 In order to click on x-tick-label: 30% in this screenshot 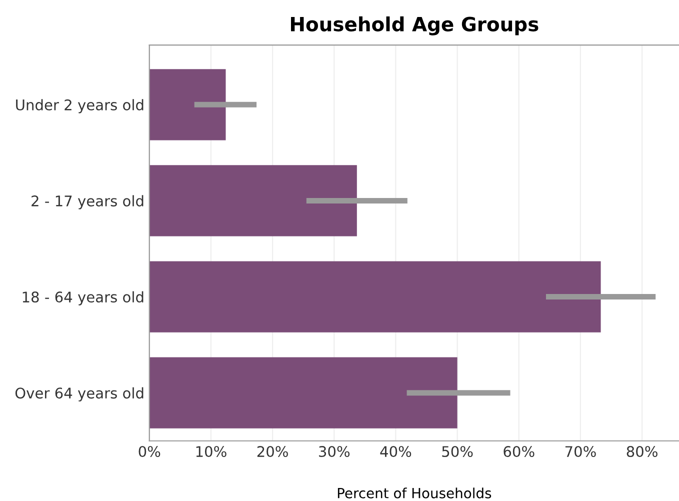, I will do `click(334, 452)`.